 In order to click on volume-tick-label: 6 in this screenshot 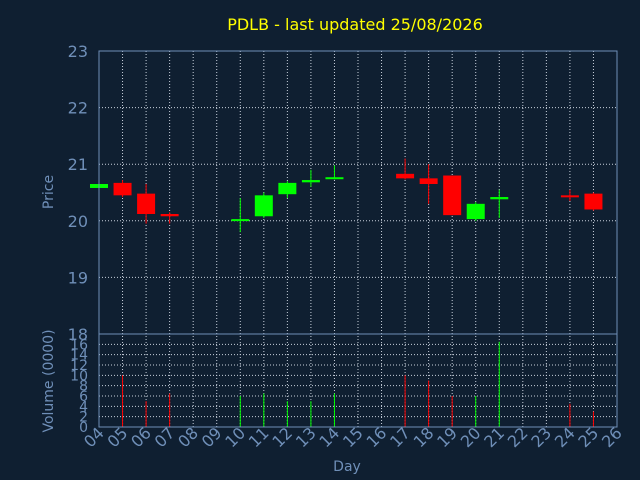, I will do `click(83, 397)`.